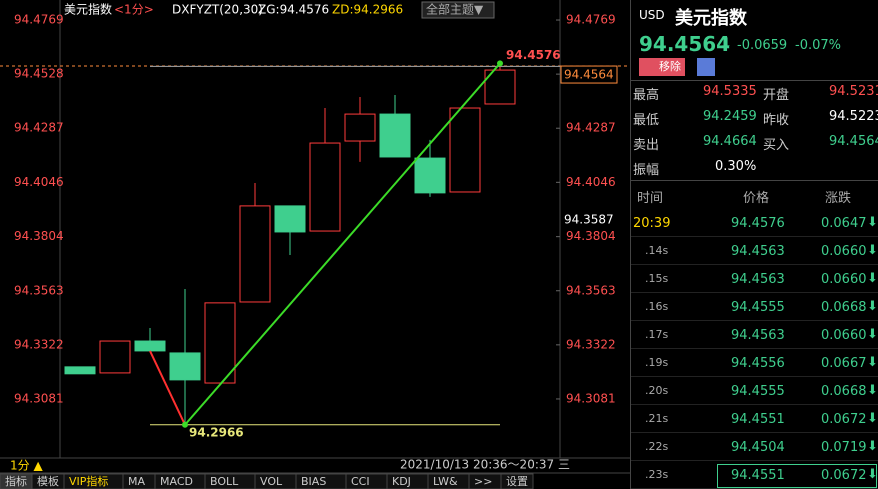 This screenshot has width=878, height=489. Describe the element at coordinates (853, 91) in the screenshot. I see `stat-value: 94.5231` at that location.